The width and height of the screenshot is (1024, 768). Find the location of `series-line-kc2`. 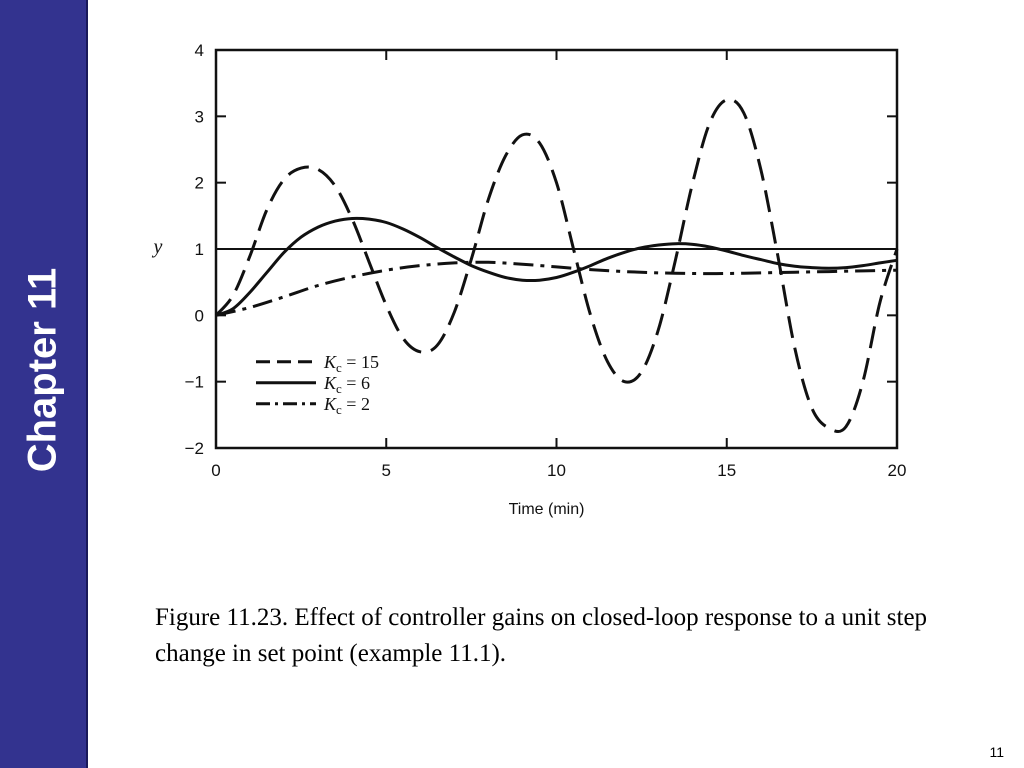

series-line-kc2 is located at coordinates (556, 288).